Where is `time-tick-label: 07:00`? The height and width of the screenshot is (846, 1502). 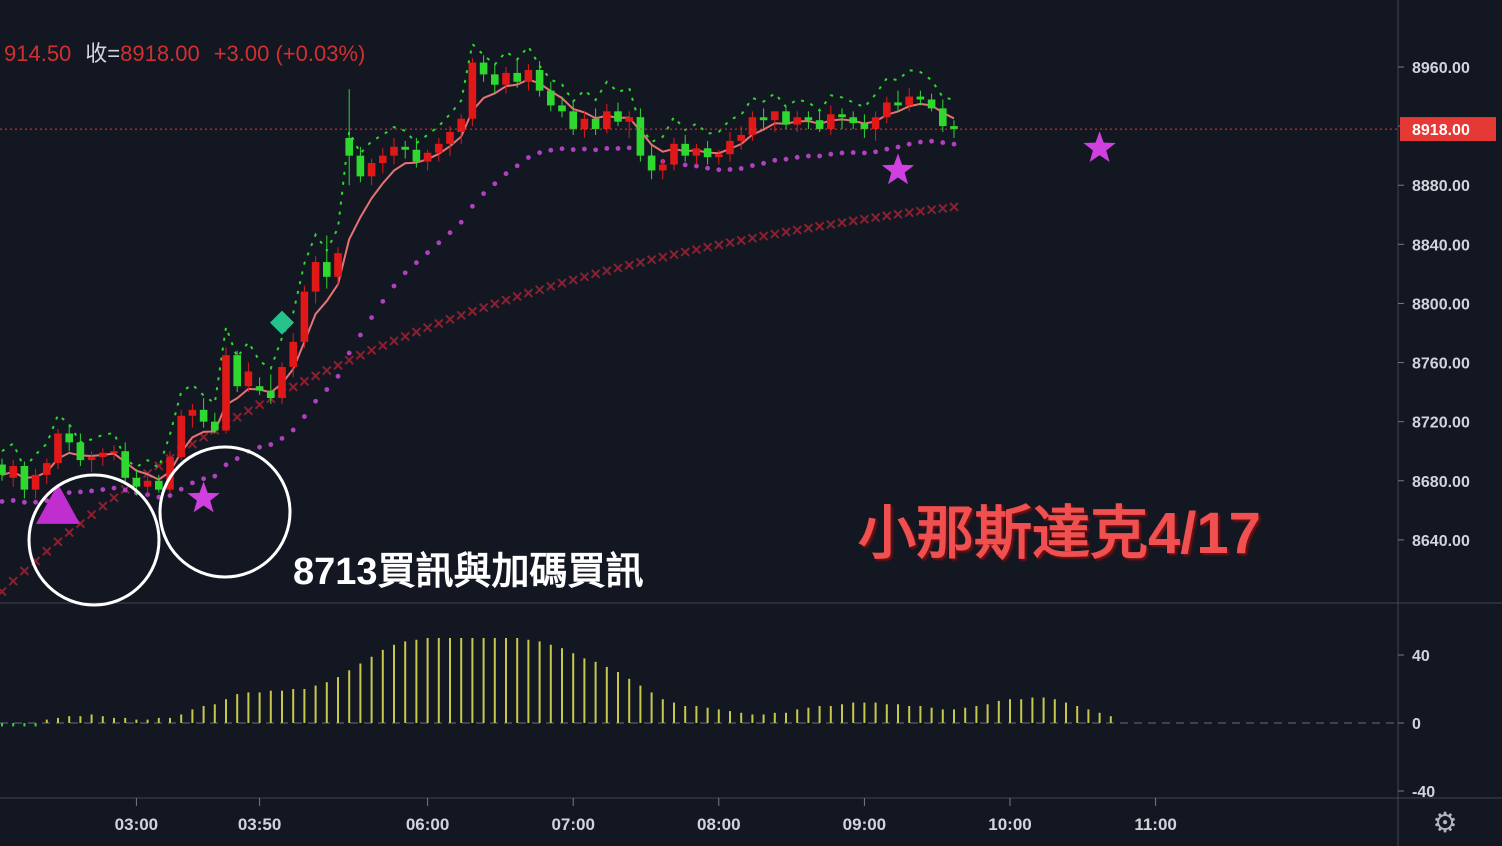 time-tick-label: 07:00 is located at coordinates (572, 824).